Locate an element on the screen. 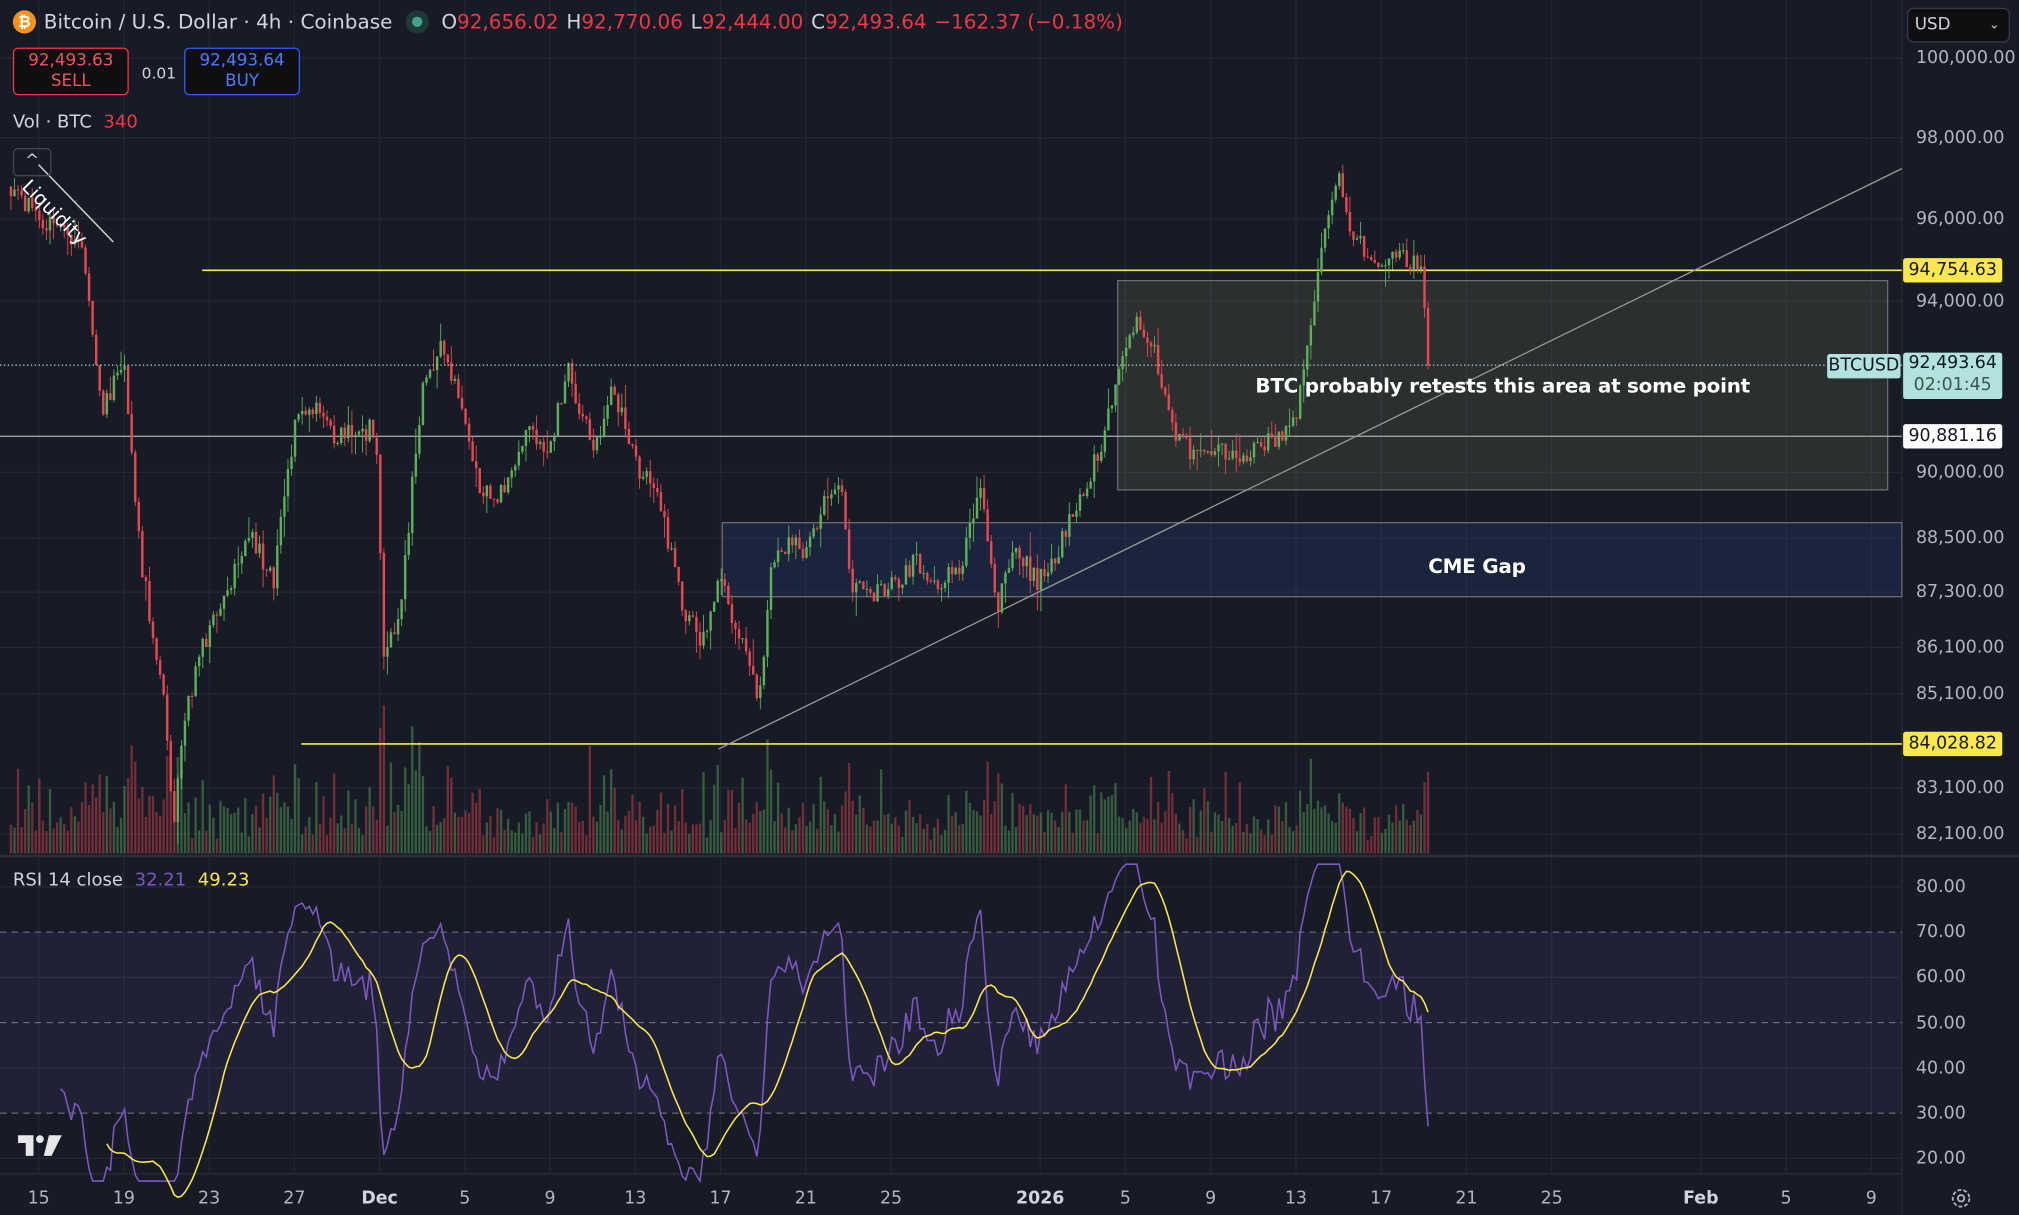 This screenshot has width=2019, height=1215. price-axis-tick: 96,000.00 is located at coordinates (1960, 219).